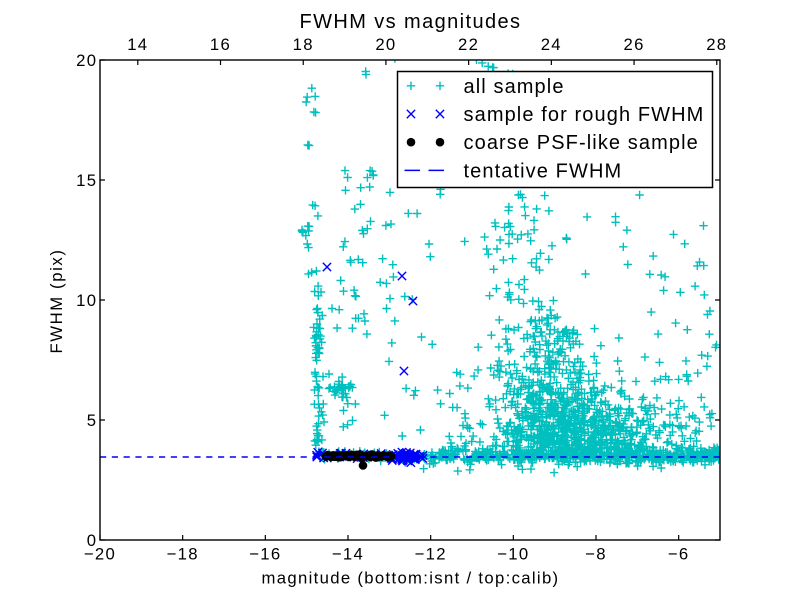 Image resolution: width=800 pixels, height=600 pixels. I want to click on svg-text: sample for rough FWHM, so click(584, 115).